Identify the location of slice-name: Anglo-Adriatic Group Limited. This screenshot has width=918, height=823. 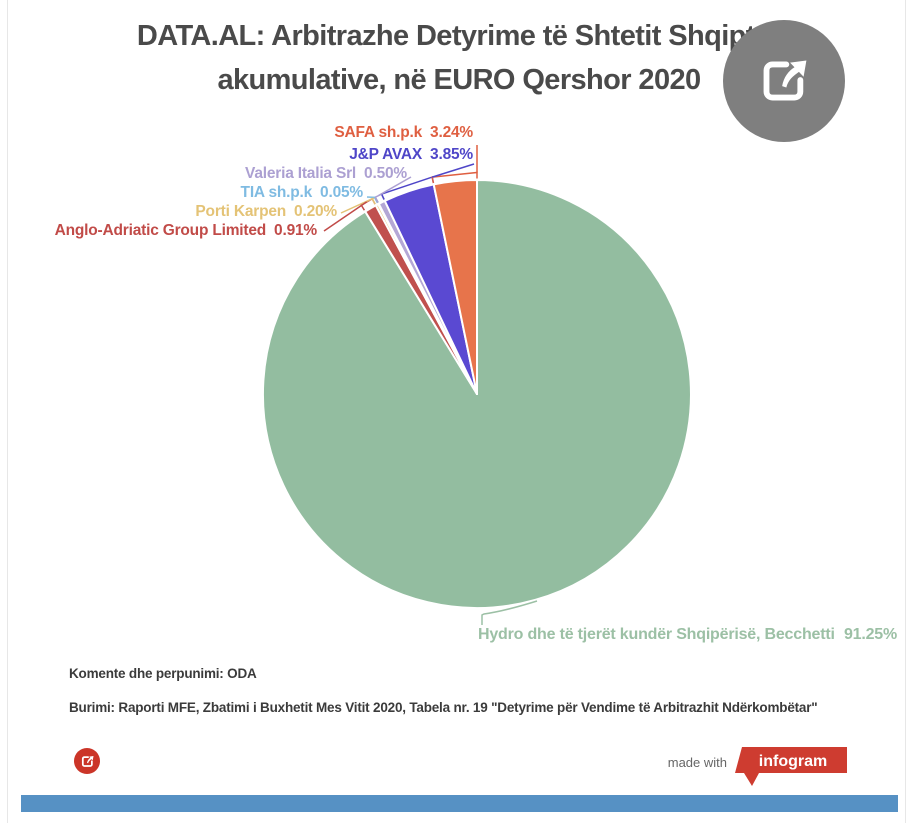
(160, 230).